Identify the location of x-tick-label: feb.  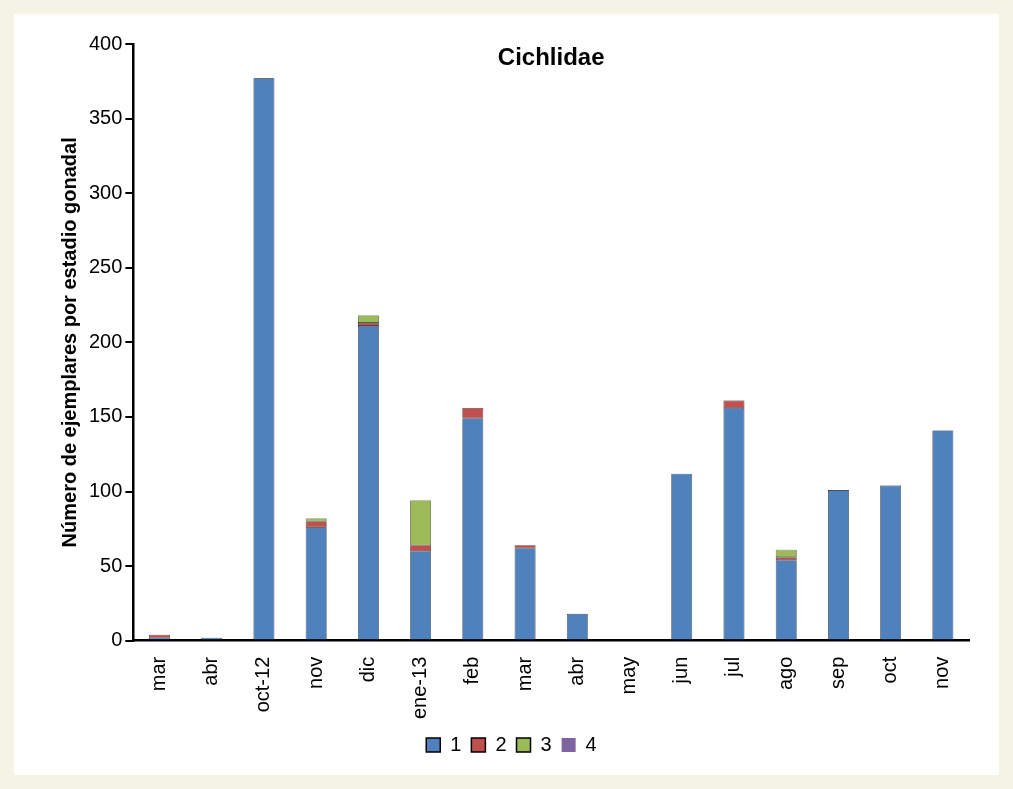
(471, 670).